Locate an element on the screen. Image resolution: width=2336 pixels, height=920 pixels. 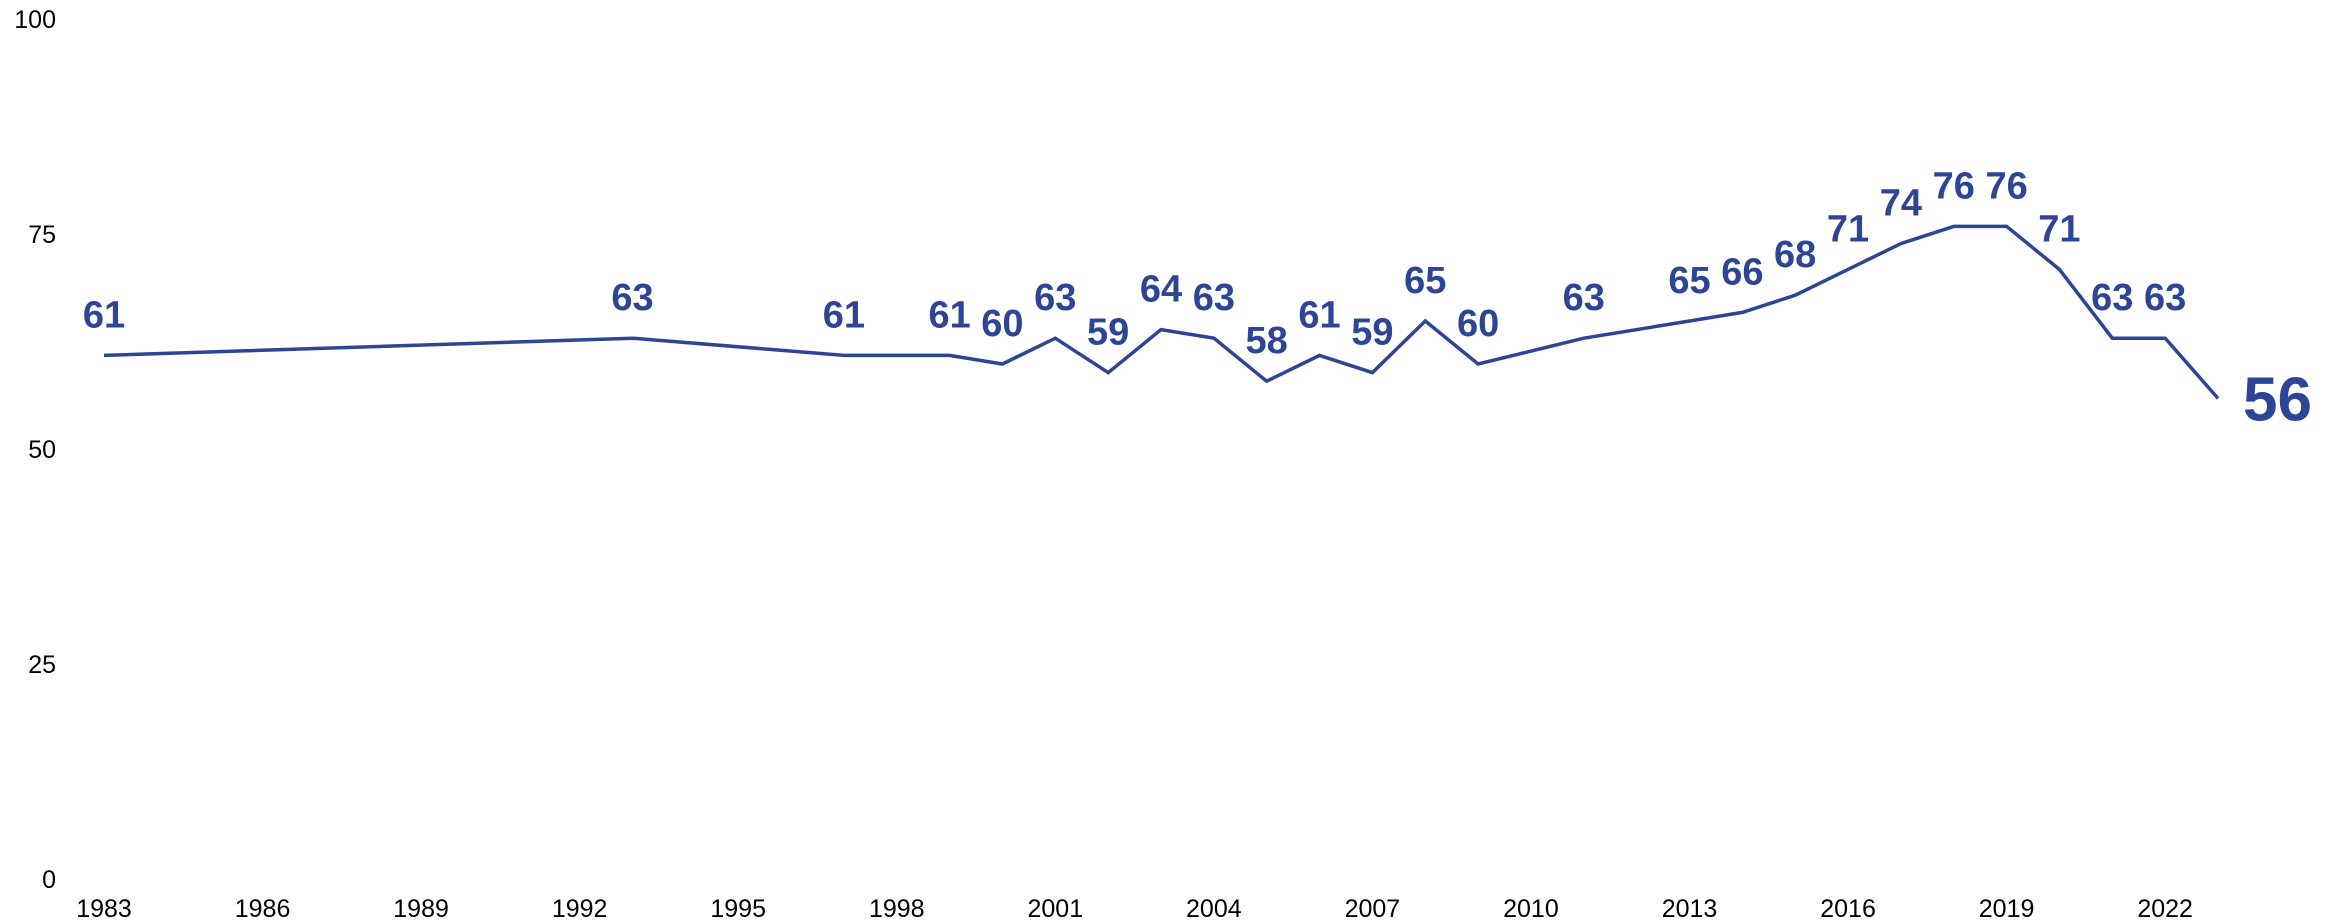
x-tick-label: 2022 is located at coordinates (2165, 907).